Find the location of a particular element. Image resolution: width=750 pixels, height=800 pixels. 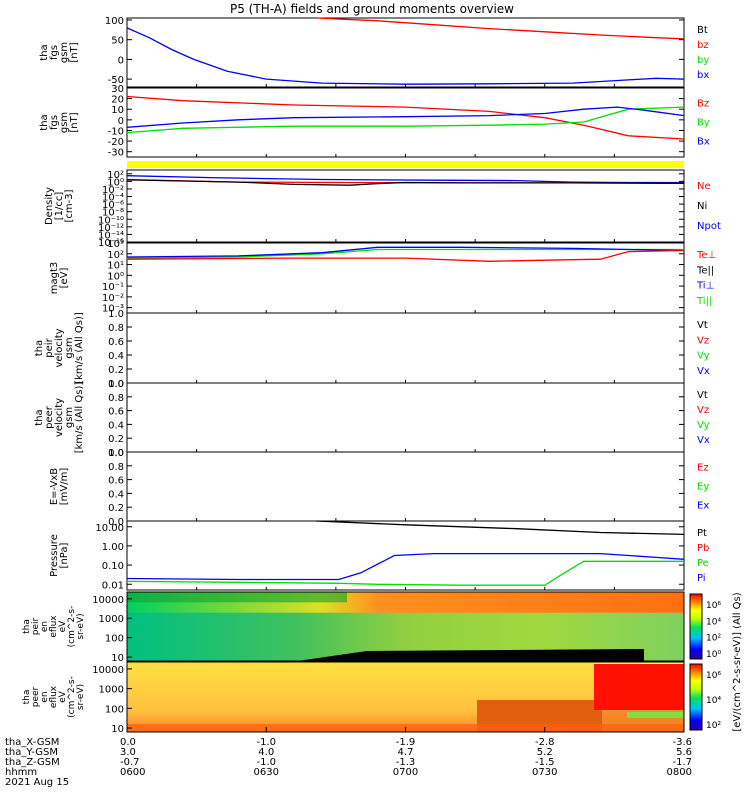

x-tick-label: -3.6 is located at coordinates (682, 742).